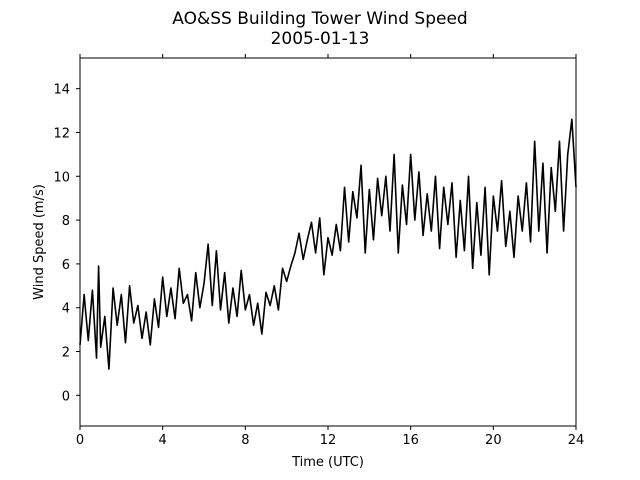  Describe the element at coordinates (245, 440) in the screenshot. I see `x-tick-label: 8` at that location.